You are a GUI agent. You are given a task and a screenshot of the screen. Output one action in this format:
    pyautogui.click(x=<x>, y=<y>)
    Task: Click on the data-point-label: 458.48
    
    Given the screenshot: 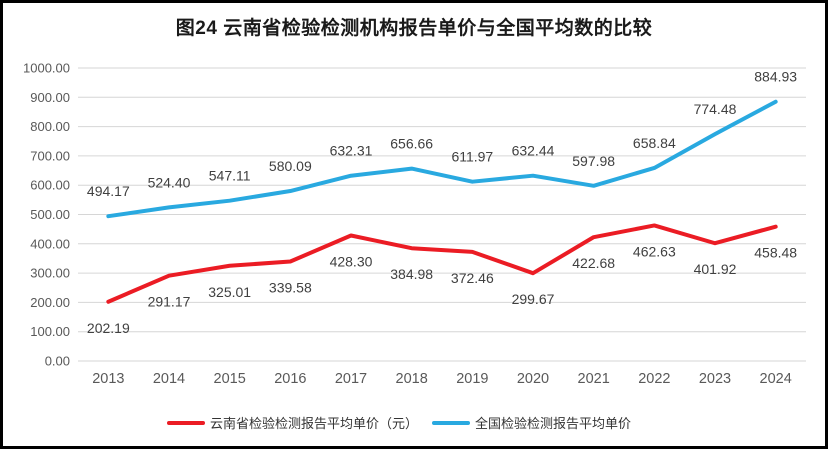 What is the action you would take?
    pyautogui.click(x=775, y=253)
    